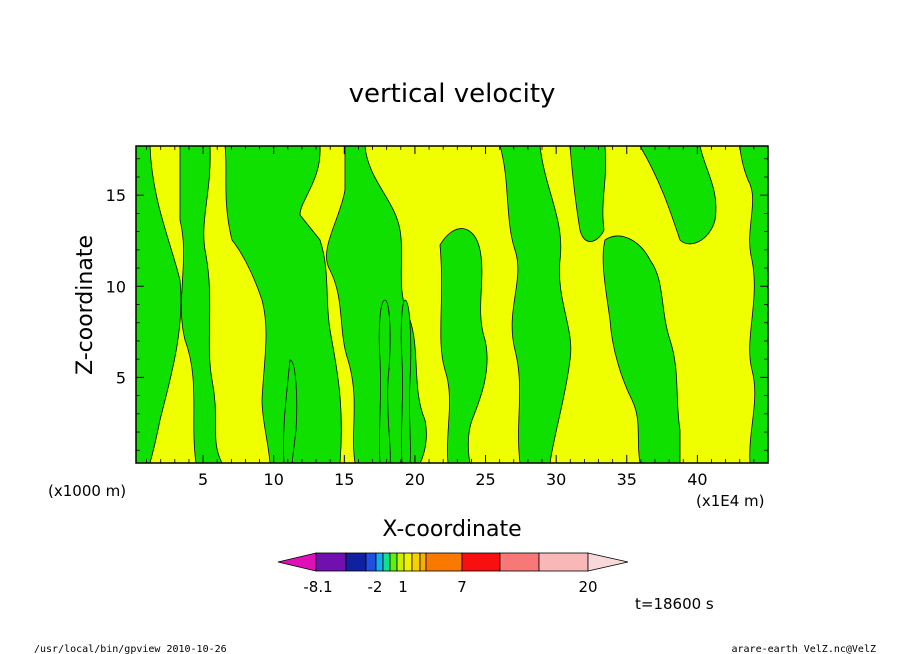 Image resolution: width=904 pixels, height=654 pixels. Describe the element at coordinates (203, 479) in the screenshot. I see `x-tick-label: 5` at that location.